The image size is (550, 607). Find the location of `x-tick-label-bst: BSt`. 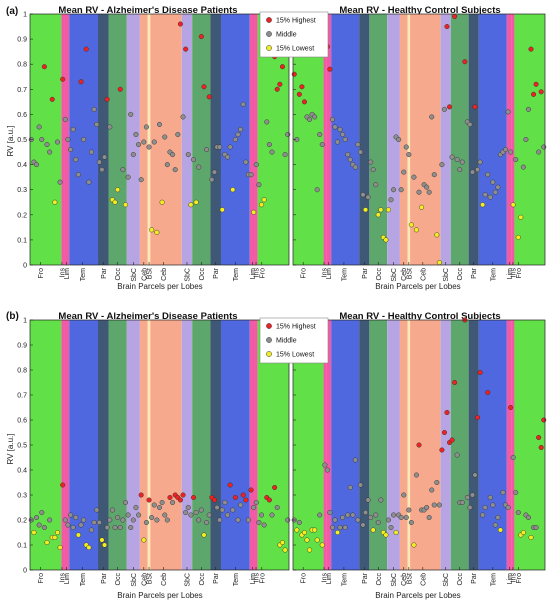

x-tick-label-bst: BSt is located at coordinates (150, 578).